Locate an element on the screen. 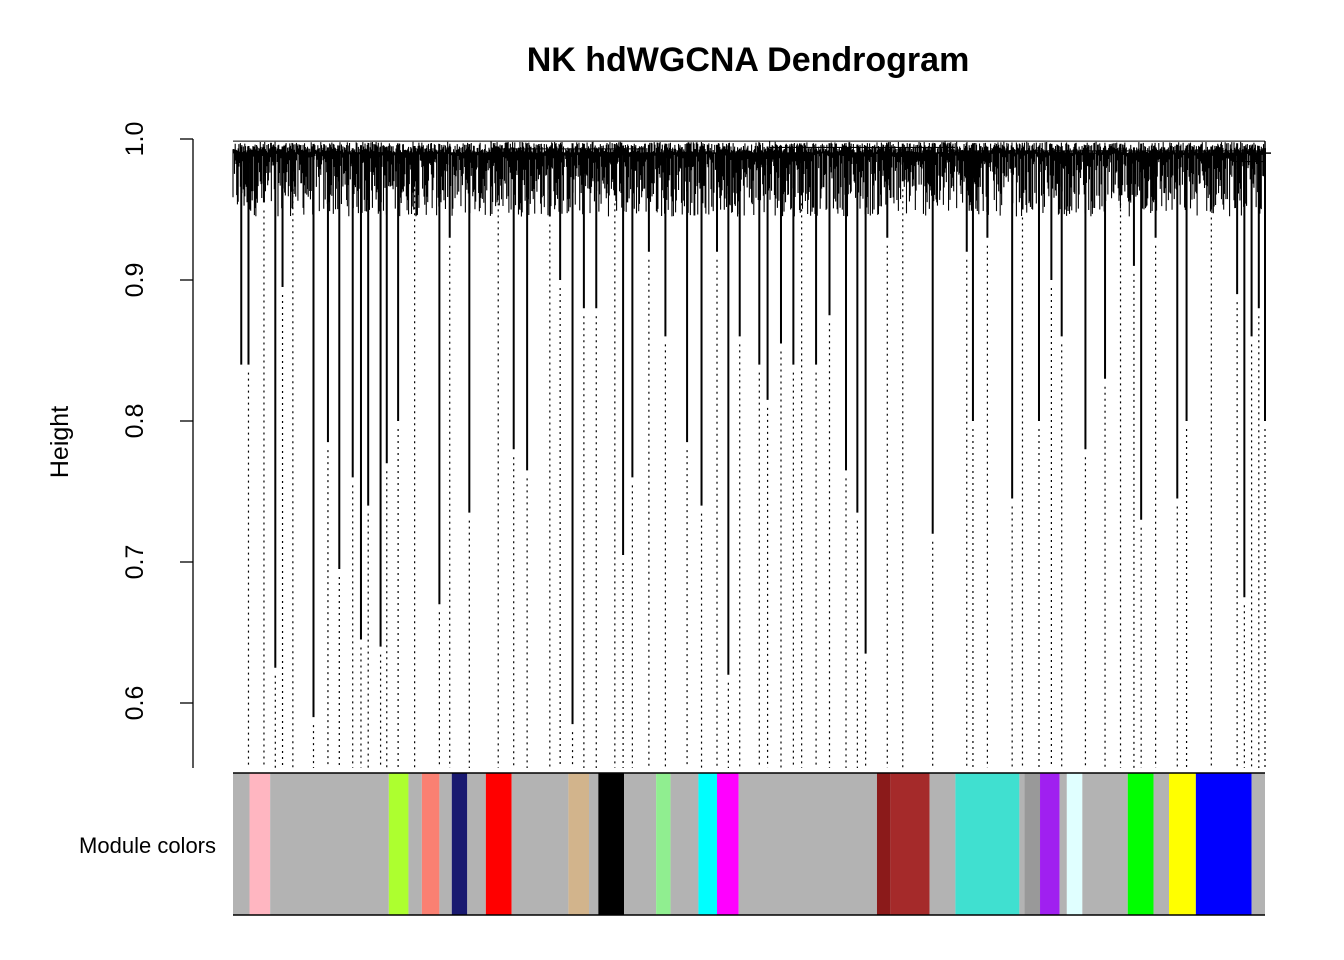 The image size is (1344, 960). y-tick-label: 0.8 is located at coordinates (135, 421).